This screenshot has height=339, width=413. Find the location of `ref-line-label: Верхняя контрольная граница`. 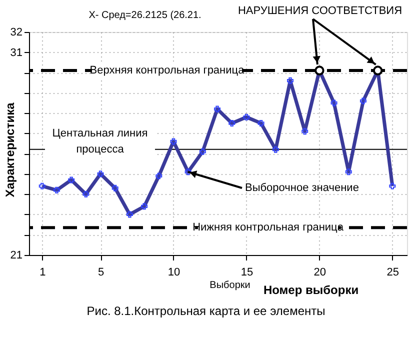

ref-line-label: Верхняя контрольная граница is located at coordinates (168, 70).